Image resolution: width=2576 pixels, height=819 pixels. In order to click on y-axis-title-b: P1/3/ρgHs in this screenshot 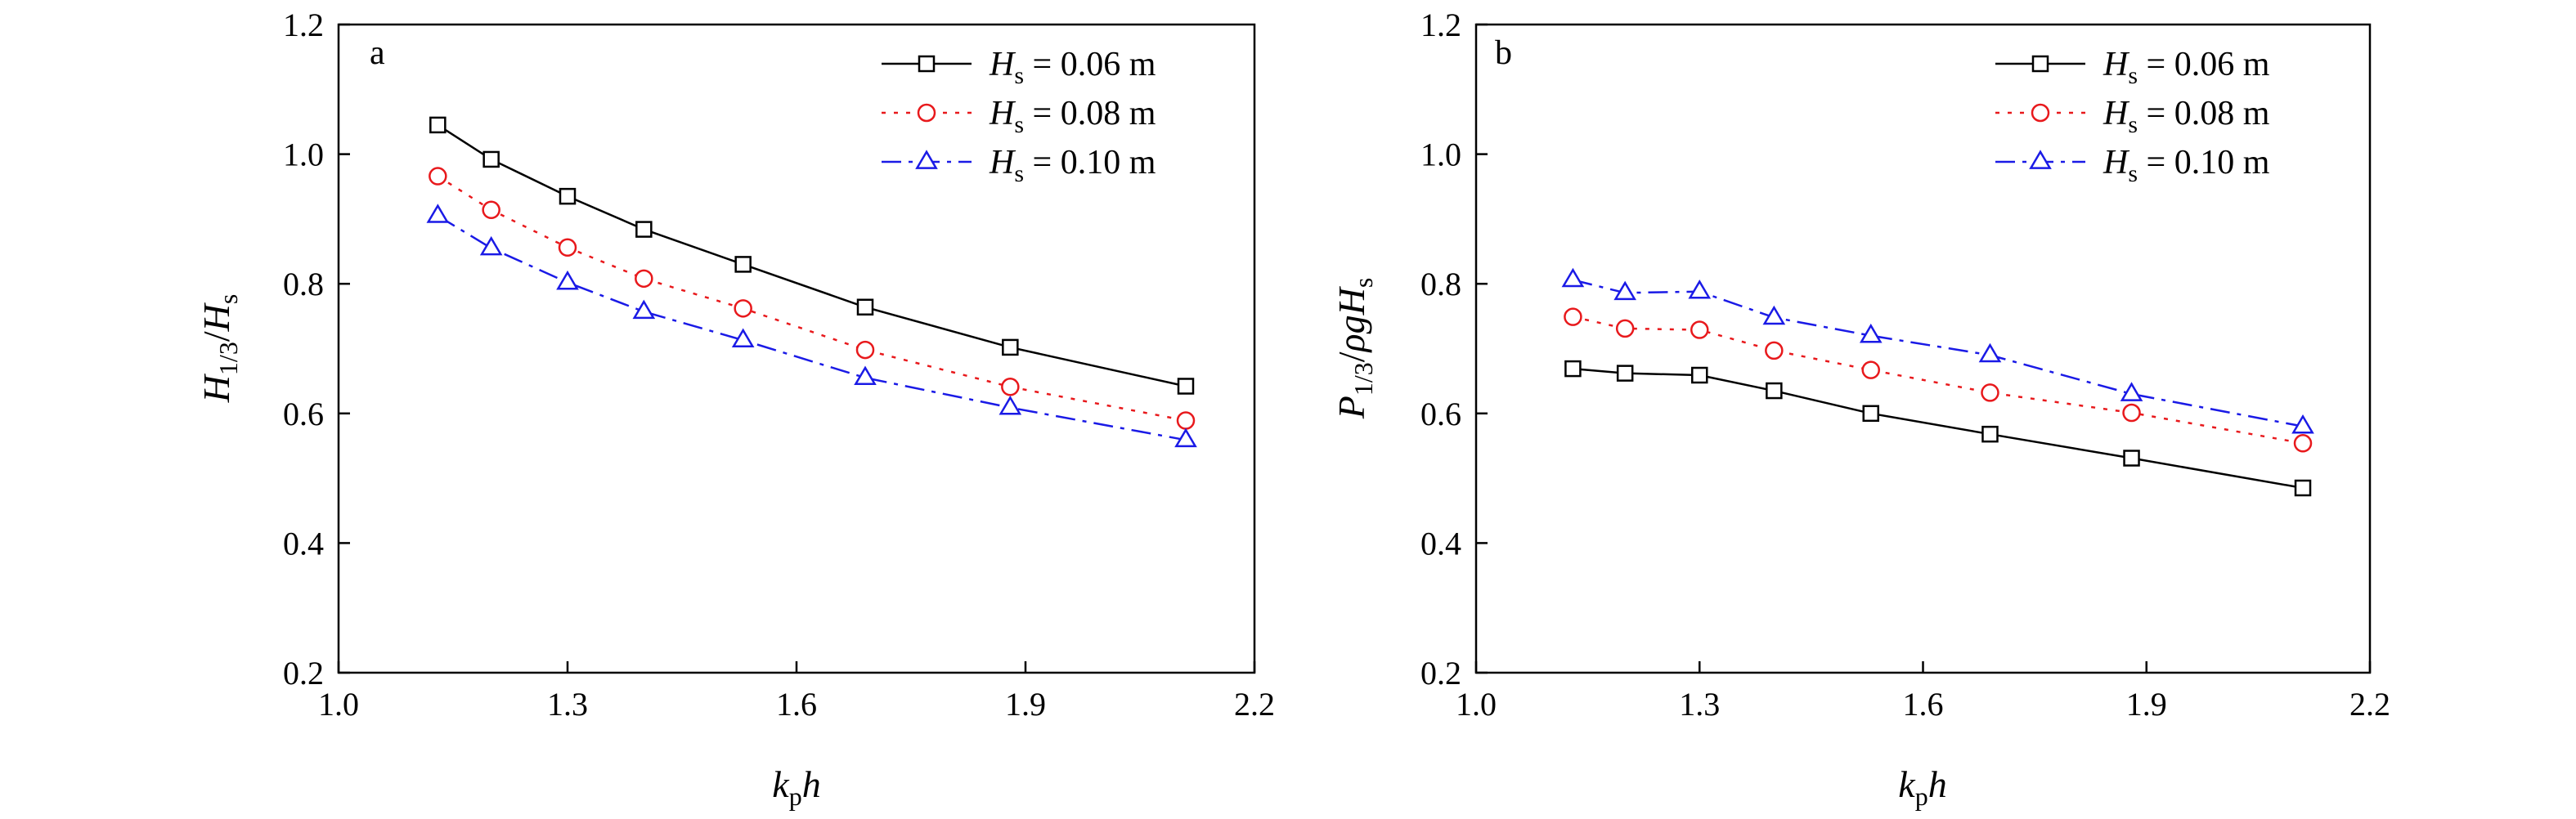, I will do `click(1355, 349)`.